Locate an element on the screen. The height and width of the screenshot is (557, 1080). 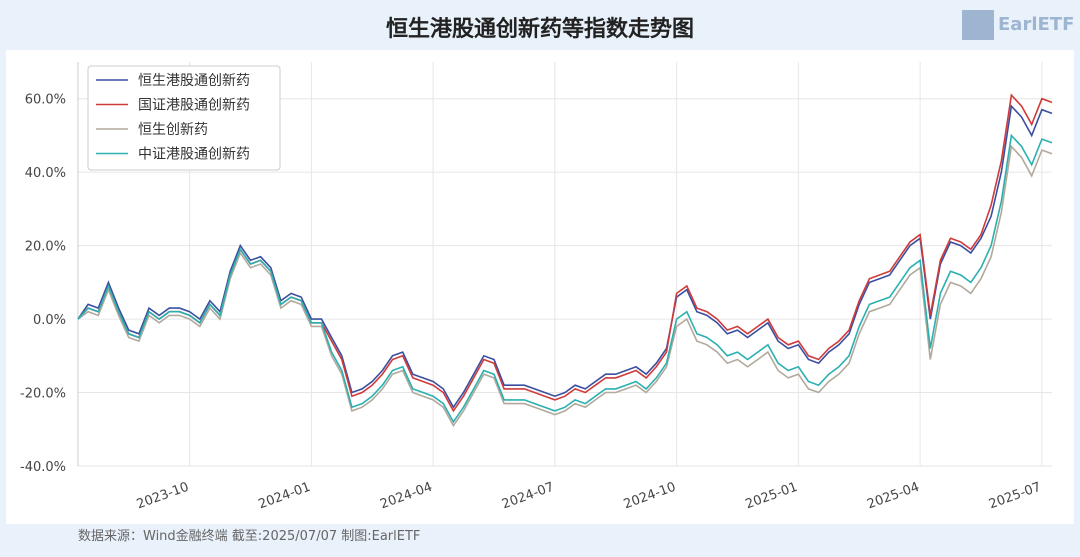
legend-label: 国证港股通创新药 is located at coordinates (194, 106).